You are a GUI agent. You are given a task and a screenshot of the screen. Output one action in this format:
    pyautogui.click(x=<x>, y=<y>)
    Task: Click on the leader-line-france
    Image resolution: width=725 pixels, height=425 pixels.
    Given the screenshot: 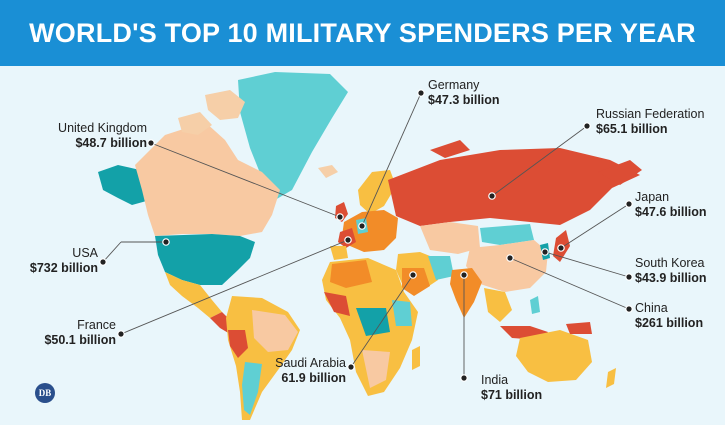 What is the action you would take?
    pyautogui.click(x=234, y=287)
    